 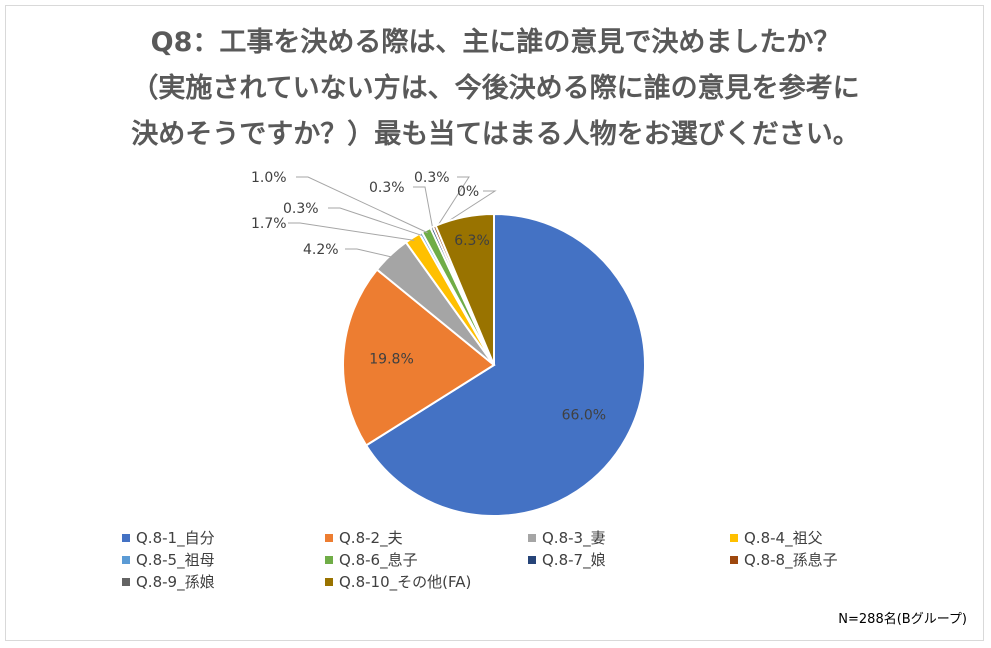 What do you see at coordinates (175, 582) in the screenshot?
I see `legend-label: Q.8-9_孫娘` at bounding box center [175, 582].